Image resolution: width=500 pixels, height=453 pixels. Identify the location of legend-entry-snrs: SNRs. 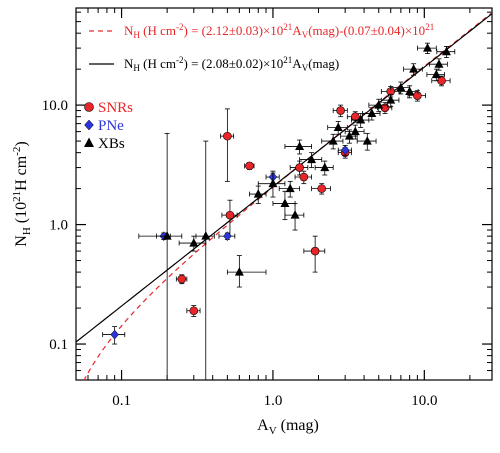
(108, 108).